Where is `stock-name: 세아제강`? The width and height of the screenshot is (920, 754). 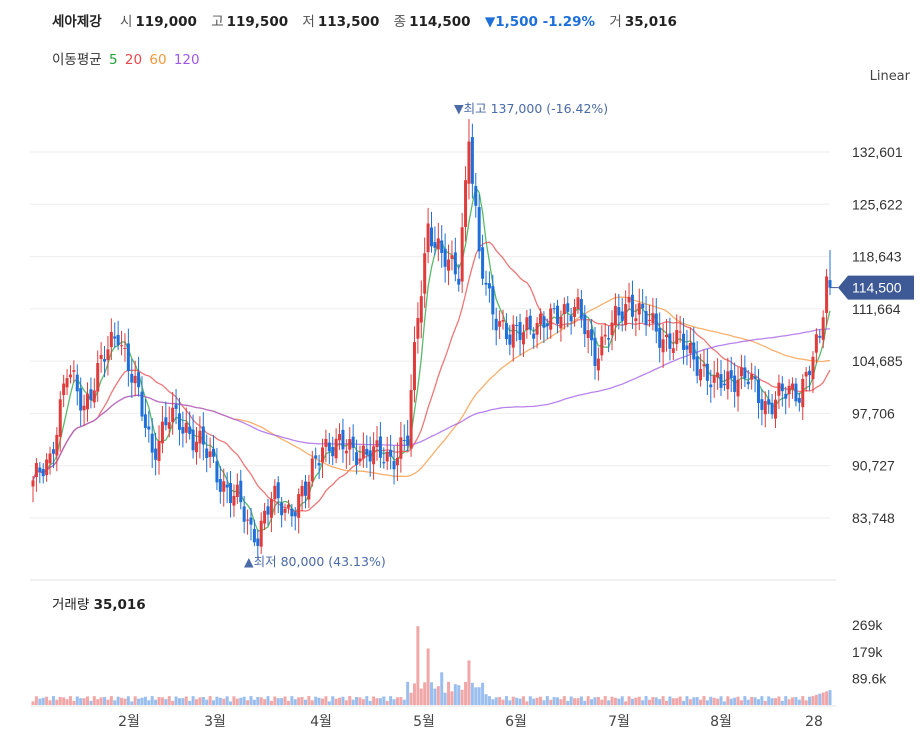 stock-name: 세아제강 is located at coordinates (77, 22).